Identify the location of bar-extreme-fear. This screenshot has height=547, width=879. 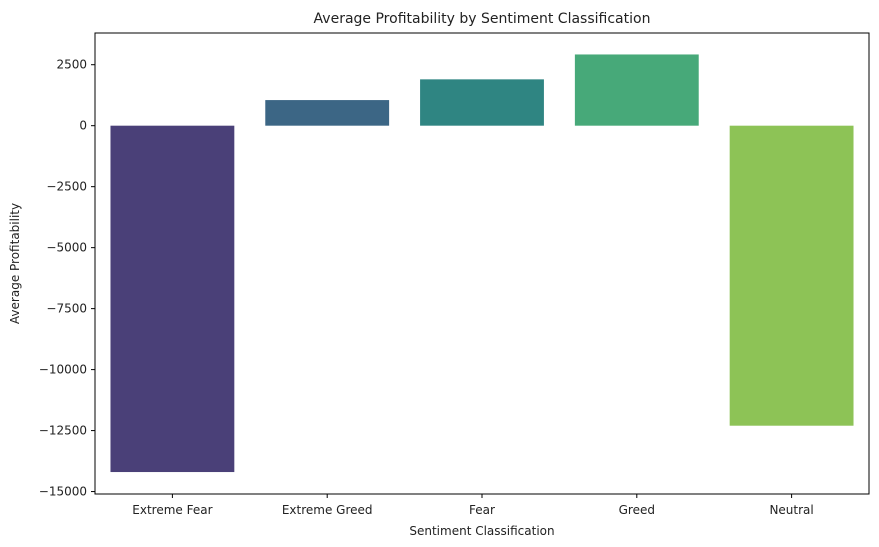
(172, 299).